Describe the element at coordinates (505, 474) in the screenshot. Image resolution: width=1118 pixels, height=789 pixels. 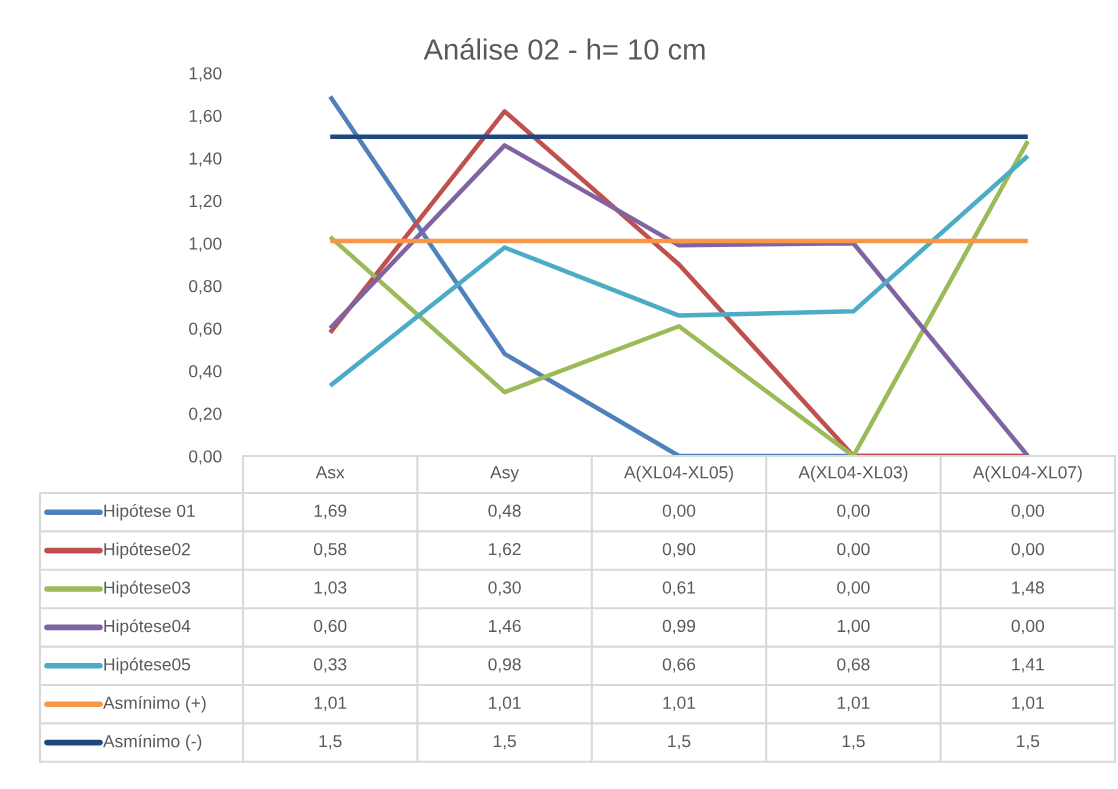
I see `x-tick-label: Asy` at that location.